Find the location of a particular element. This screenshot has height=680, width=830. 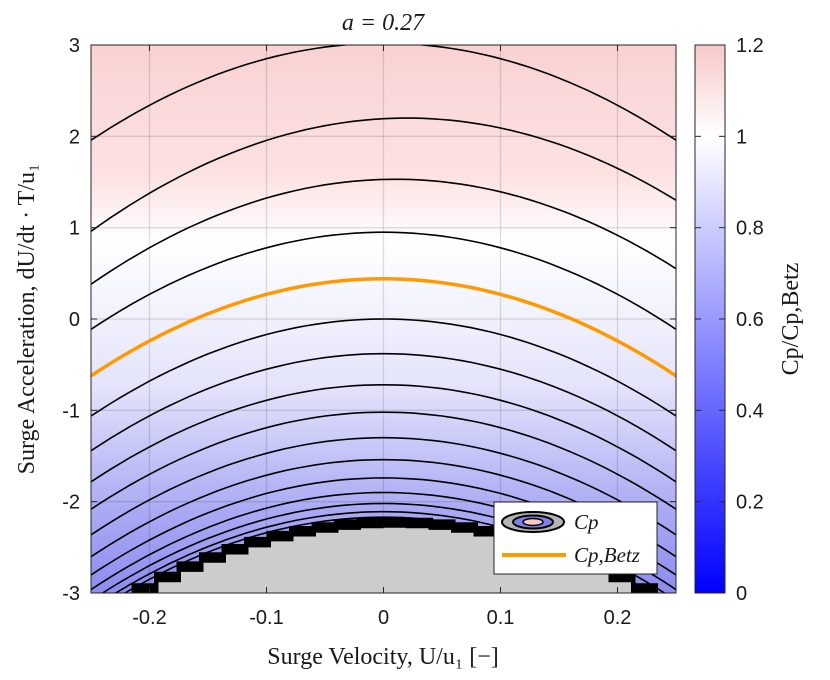

x-tick-label-4: 0.2 is located at coordinates (618, 618).